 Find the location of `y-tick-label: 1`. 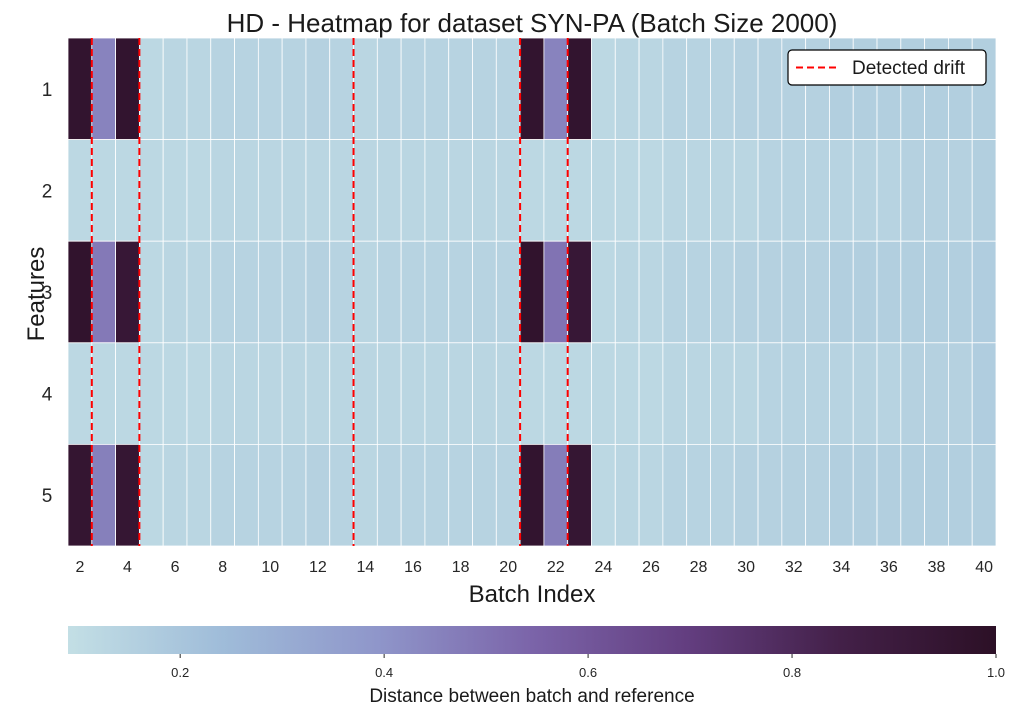

y-tick-label: 1 is located at coordinates (47, 90).